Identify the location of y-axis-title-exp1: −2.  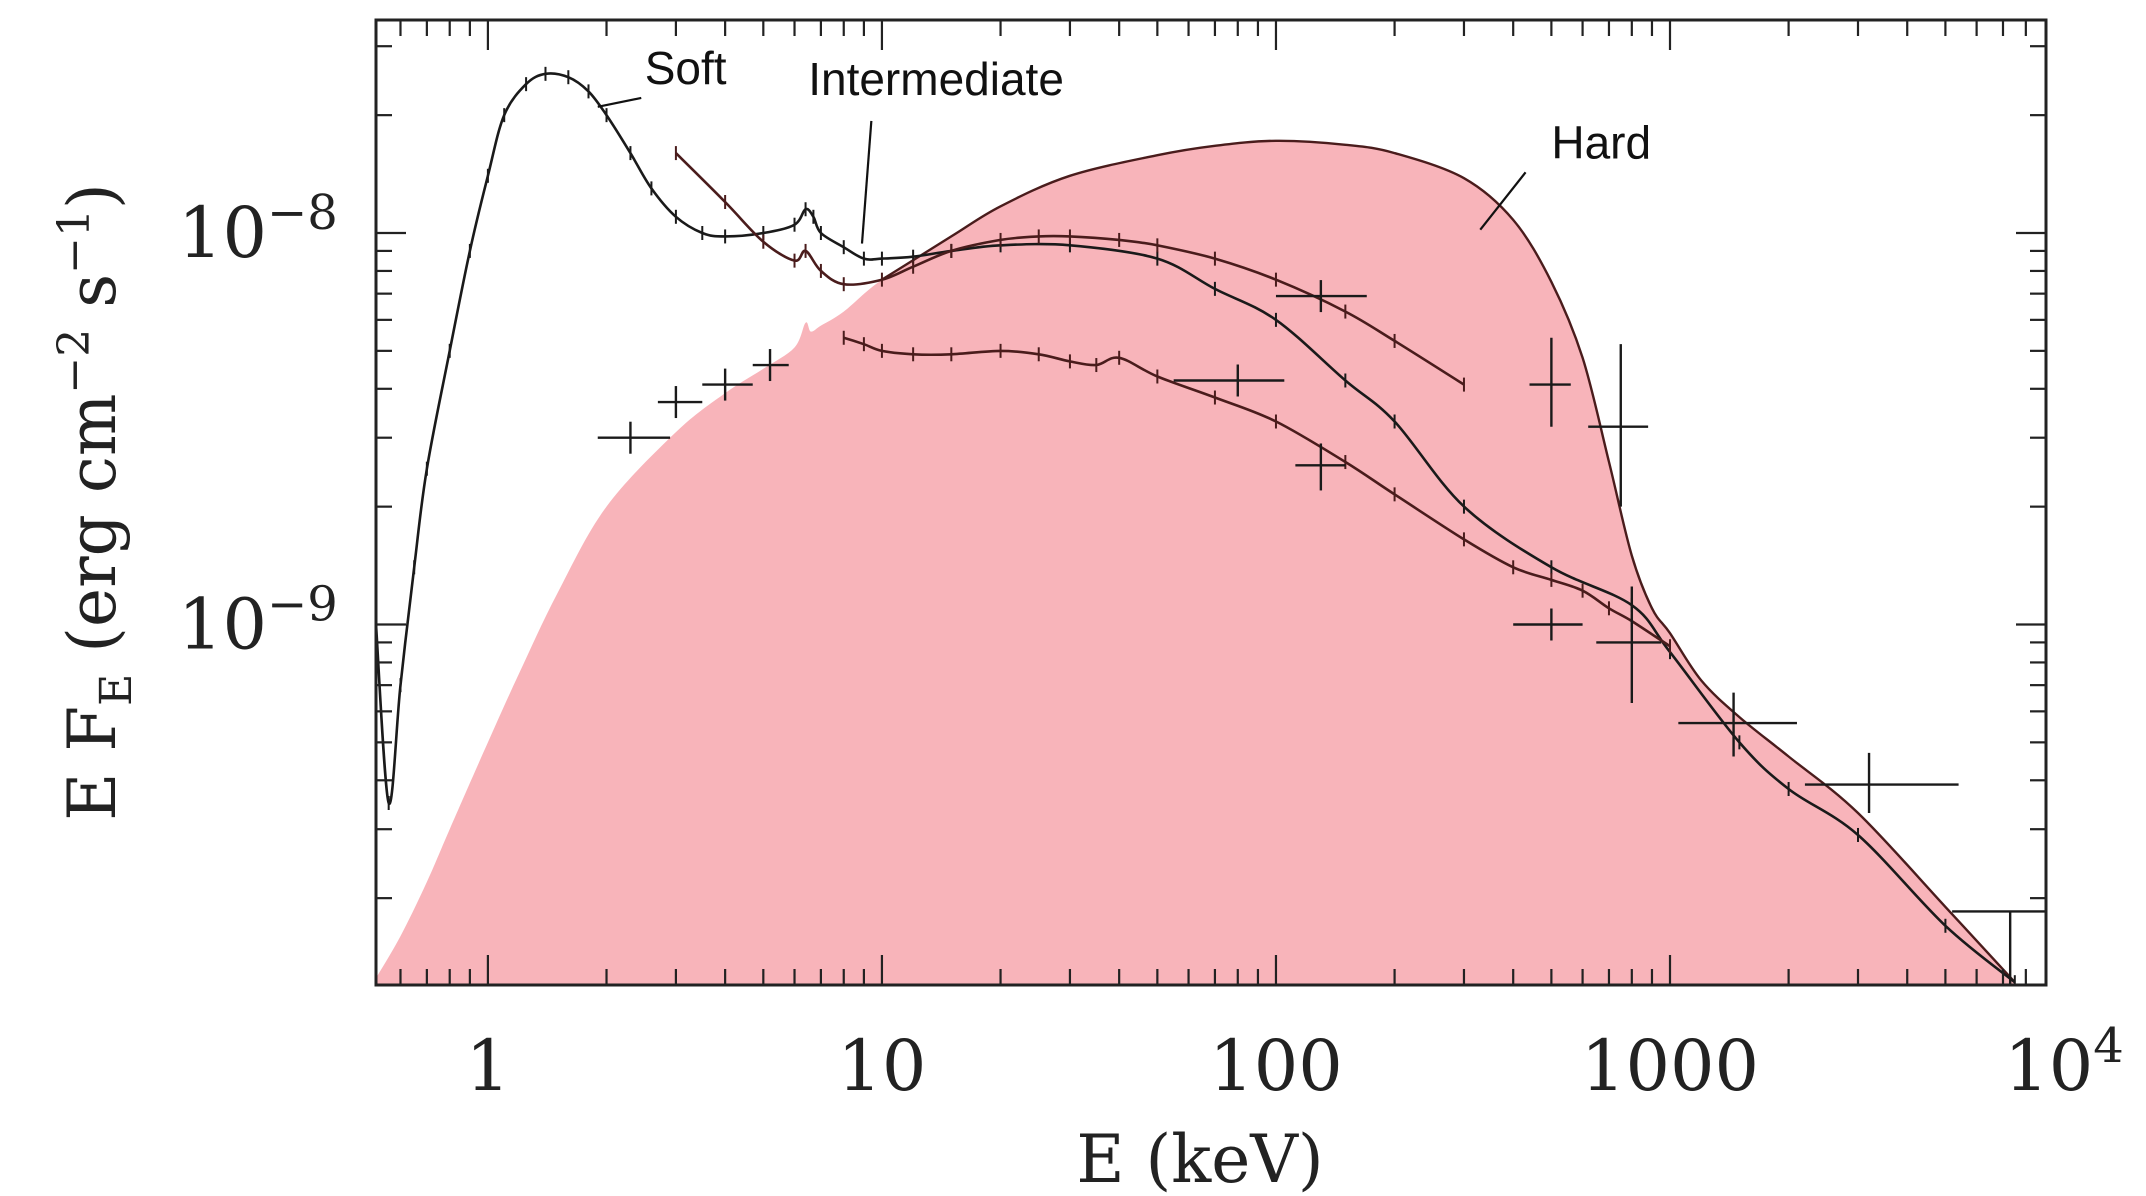
(74, 361).